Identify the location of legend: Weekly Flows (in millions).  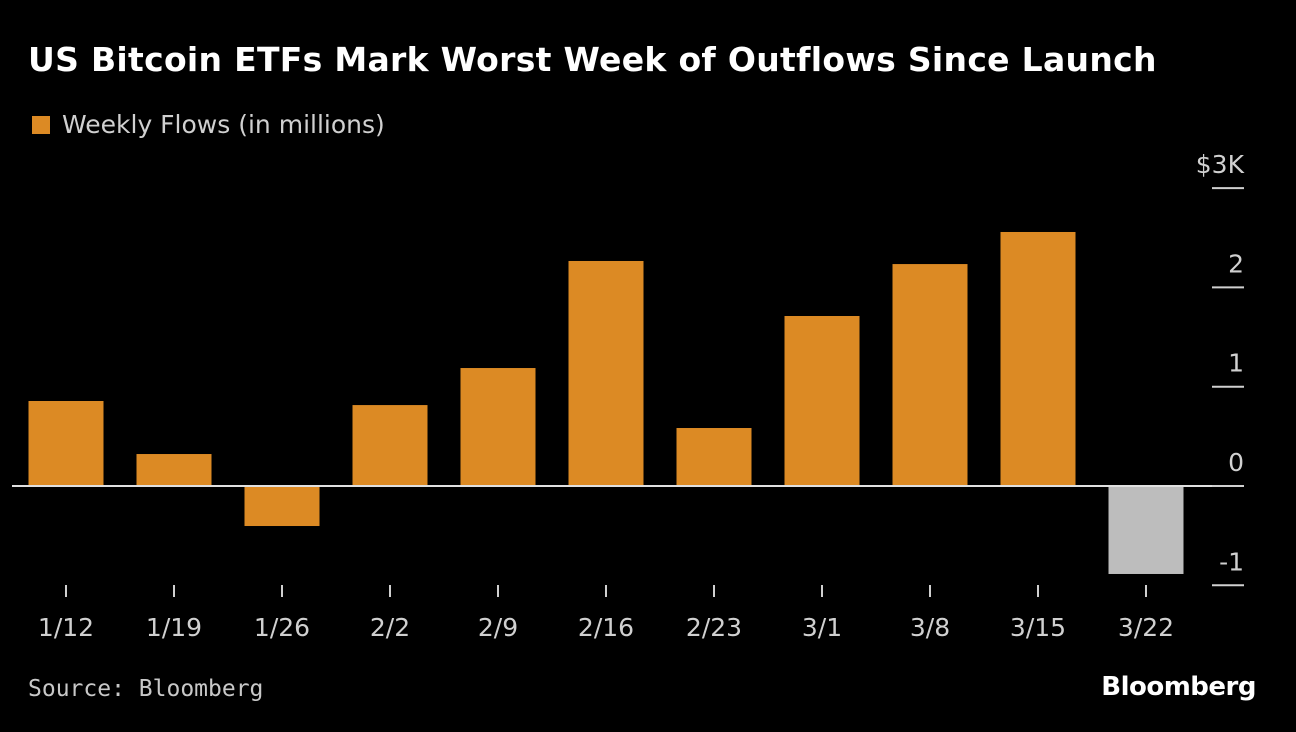
(208, 124).